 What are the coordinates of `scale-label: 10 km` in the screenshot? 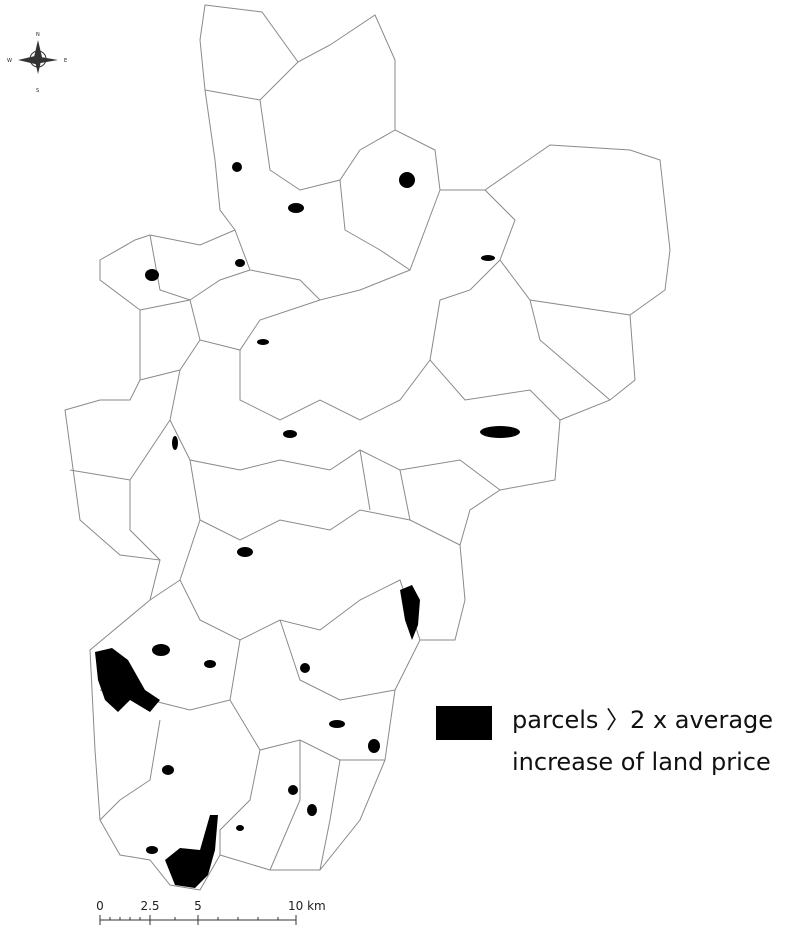 It's located at (307, 906).